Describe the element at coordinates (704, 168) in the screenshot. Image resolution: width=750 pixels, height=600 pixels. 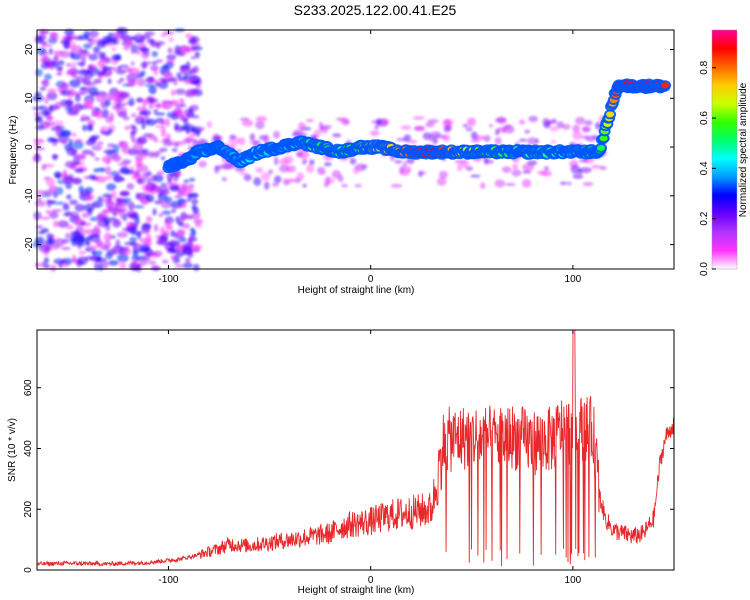
I see `colorbar-tick-label: 0.4` at that location.